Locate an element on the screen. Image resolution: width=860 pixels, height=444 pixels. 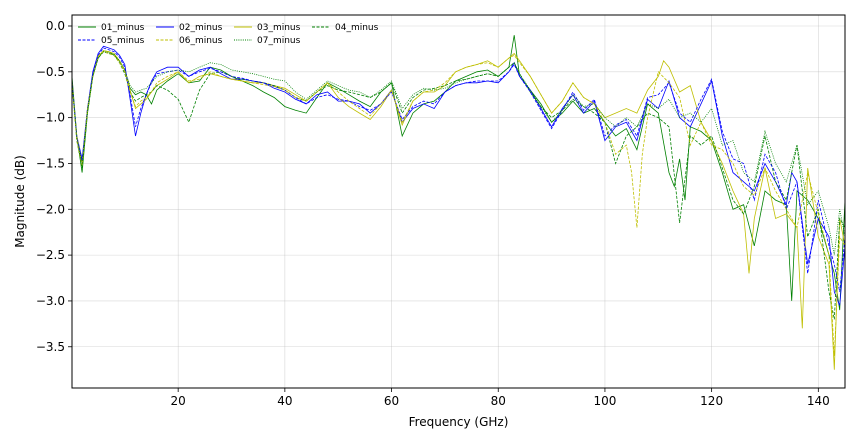
x-tick-label: 80 is located at coordinates (498, 401).